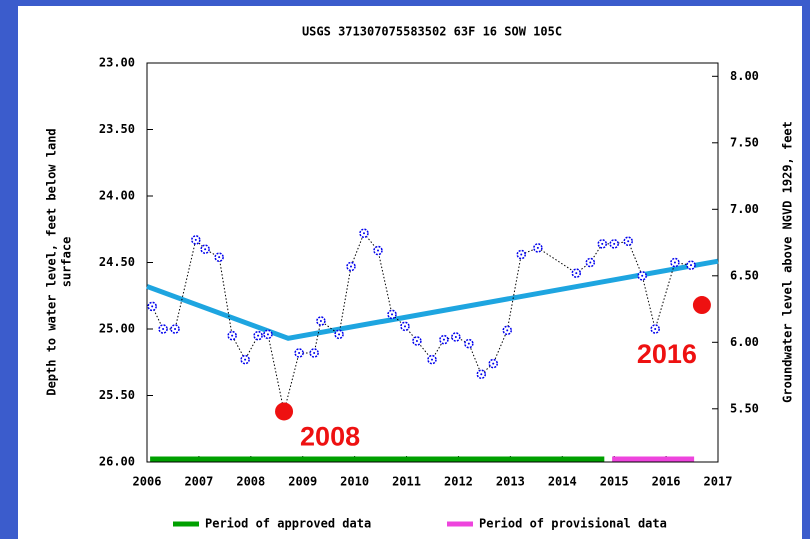 Image resolution: width=810 pixels, height=539 pixels. What do you see at coordinates (744, 408) in the screenshot?
I see `y2-tick-label: 5.50` at bounding box center [744, 408].